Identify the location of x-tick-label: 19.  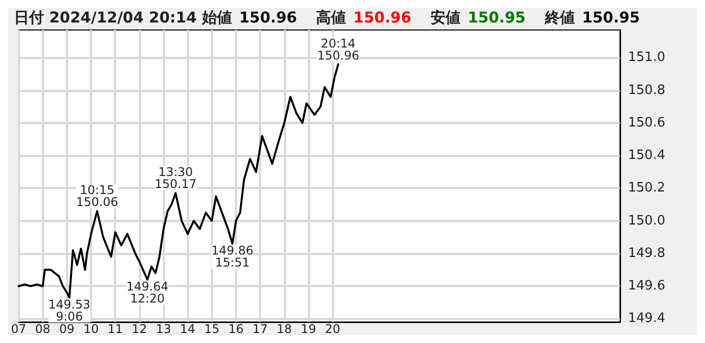
(308, 329).